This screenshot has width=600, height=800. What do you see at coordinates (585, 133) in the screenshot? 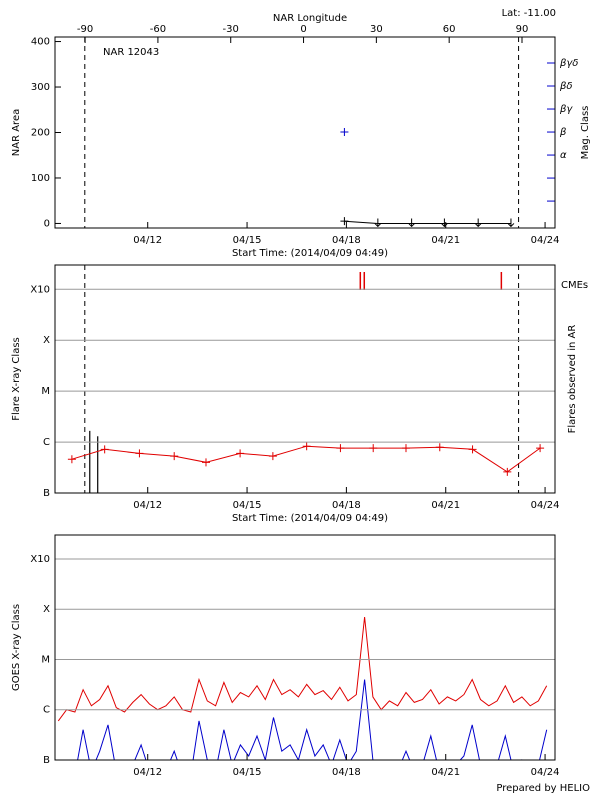
I see `y2-axis-label: Mag. Class` at bounding box center [585, 133].